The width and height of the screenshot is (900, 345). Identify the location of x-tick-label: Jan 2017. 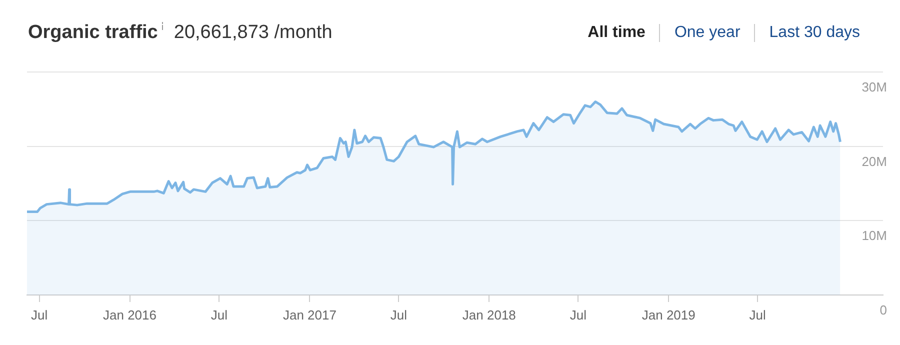
(309, 314).